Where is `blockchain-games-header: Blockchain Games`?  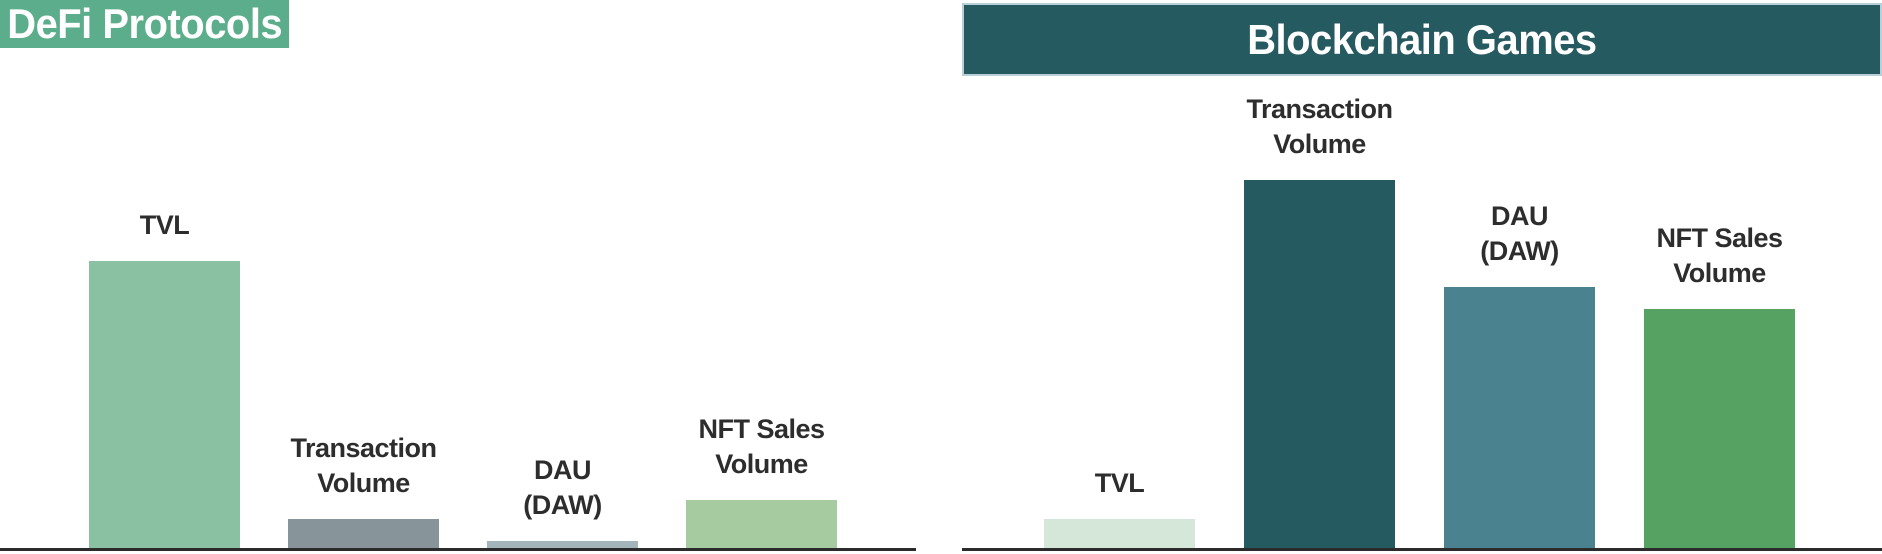 blockchain-games-header: Blockchain Games is located at coordinates (1422, 39).